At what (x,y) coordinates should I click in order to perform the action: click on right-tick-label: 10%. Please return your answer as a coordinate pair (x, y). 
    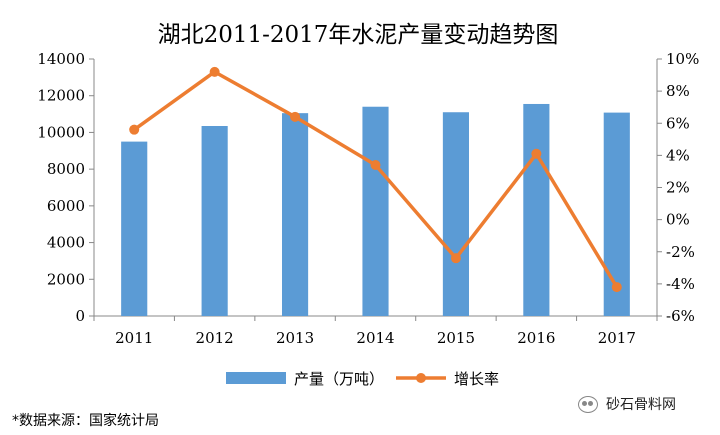
    Looking at the image, I should click on (682, 59).